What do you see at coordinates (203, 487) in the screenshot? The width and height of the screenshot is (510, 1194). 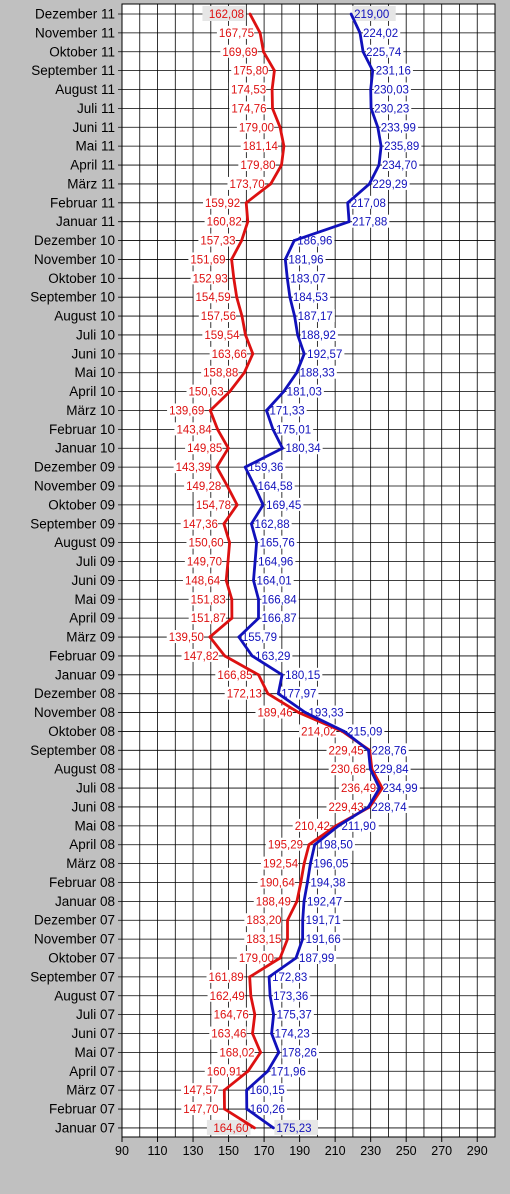 I see `data-label: 149,28` at bounding box center [203, 487].